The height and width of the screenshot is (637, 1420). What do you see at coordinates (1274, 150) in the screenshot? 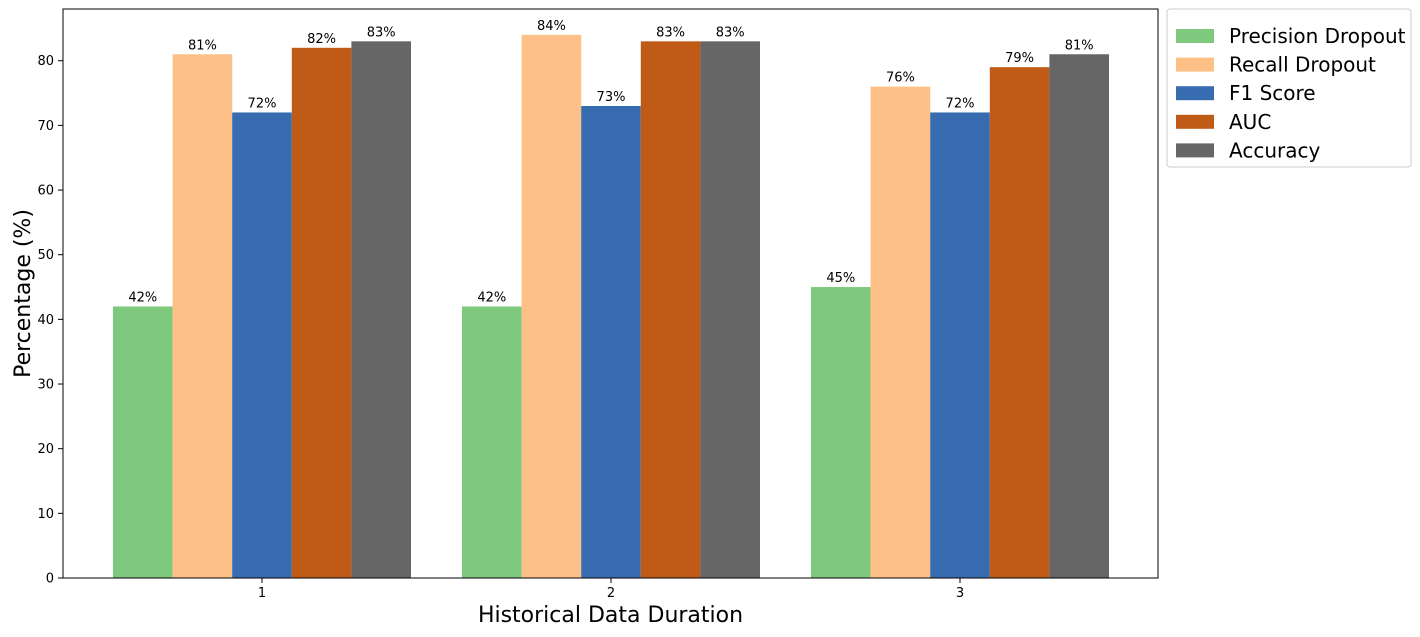
I see `legend-label-accuracy: Accuracy` at bounding box center [1274, 150].